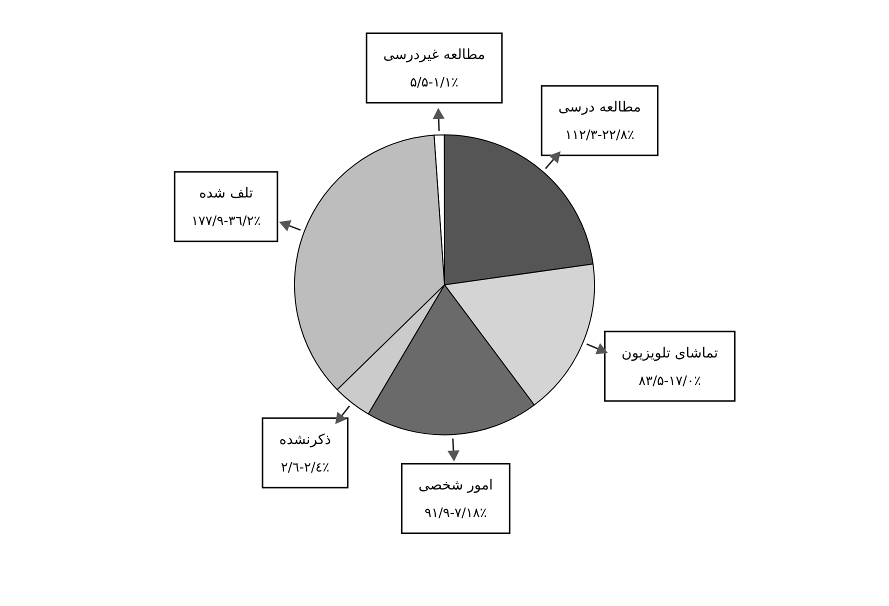  What do you see at coordinates (305, 468) in the screenshot?
I see `data-label: ۲/٦-۲/٤٪` at bounding box center [305, 468].